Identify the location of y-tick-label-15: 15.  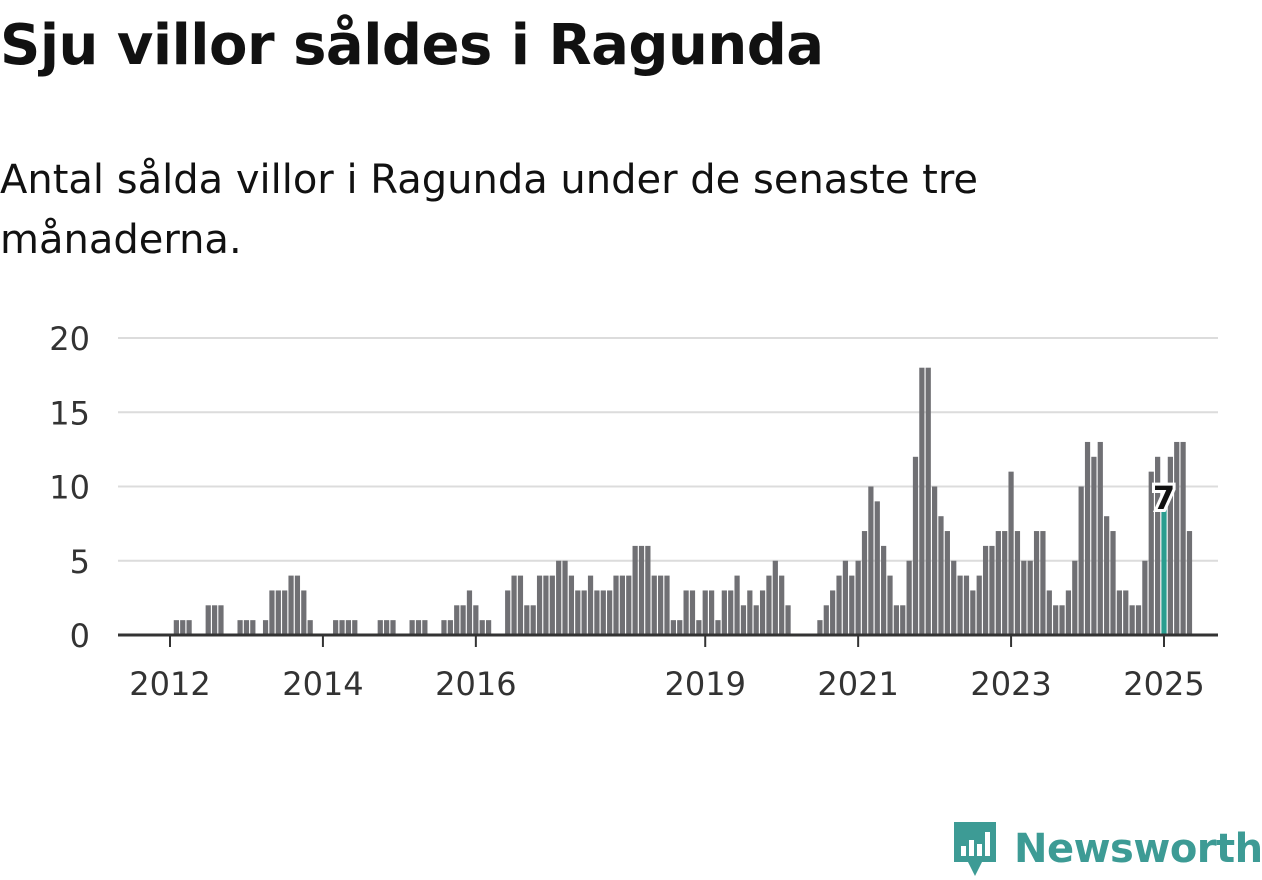
(69, 413).